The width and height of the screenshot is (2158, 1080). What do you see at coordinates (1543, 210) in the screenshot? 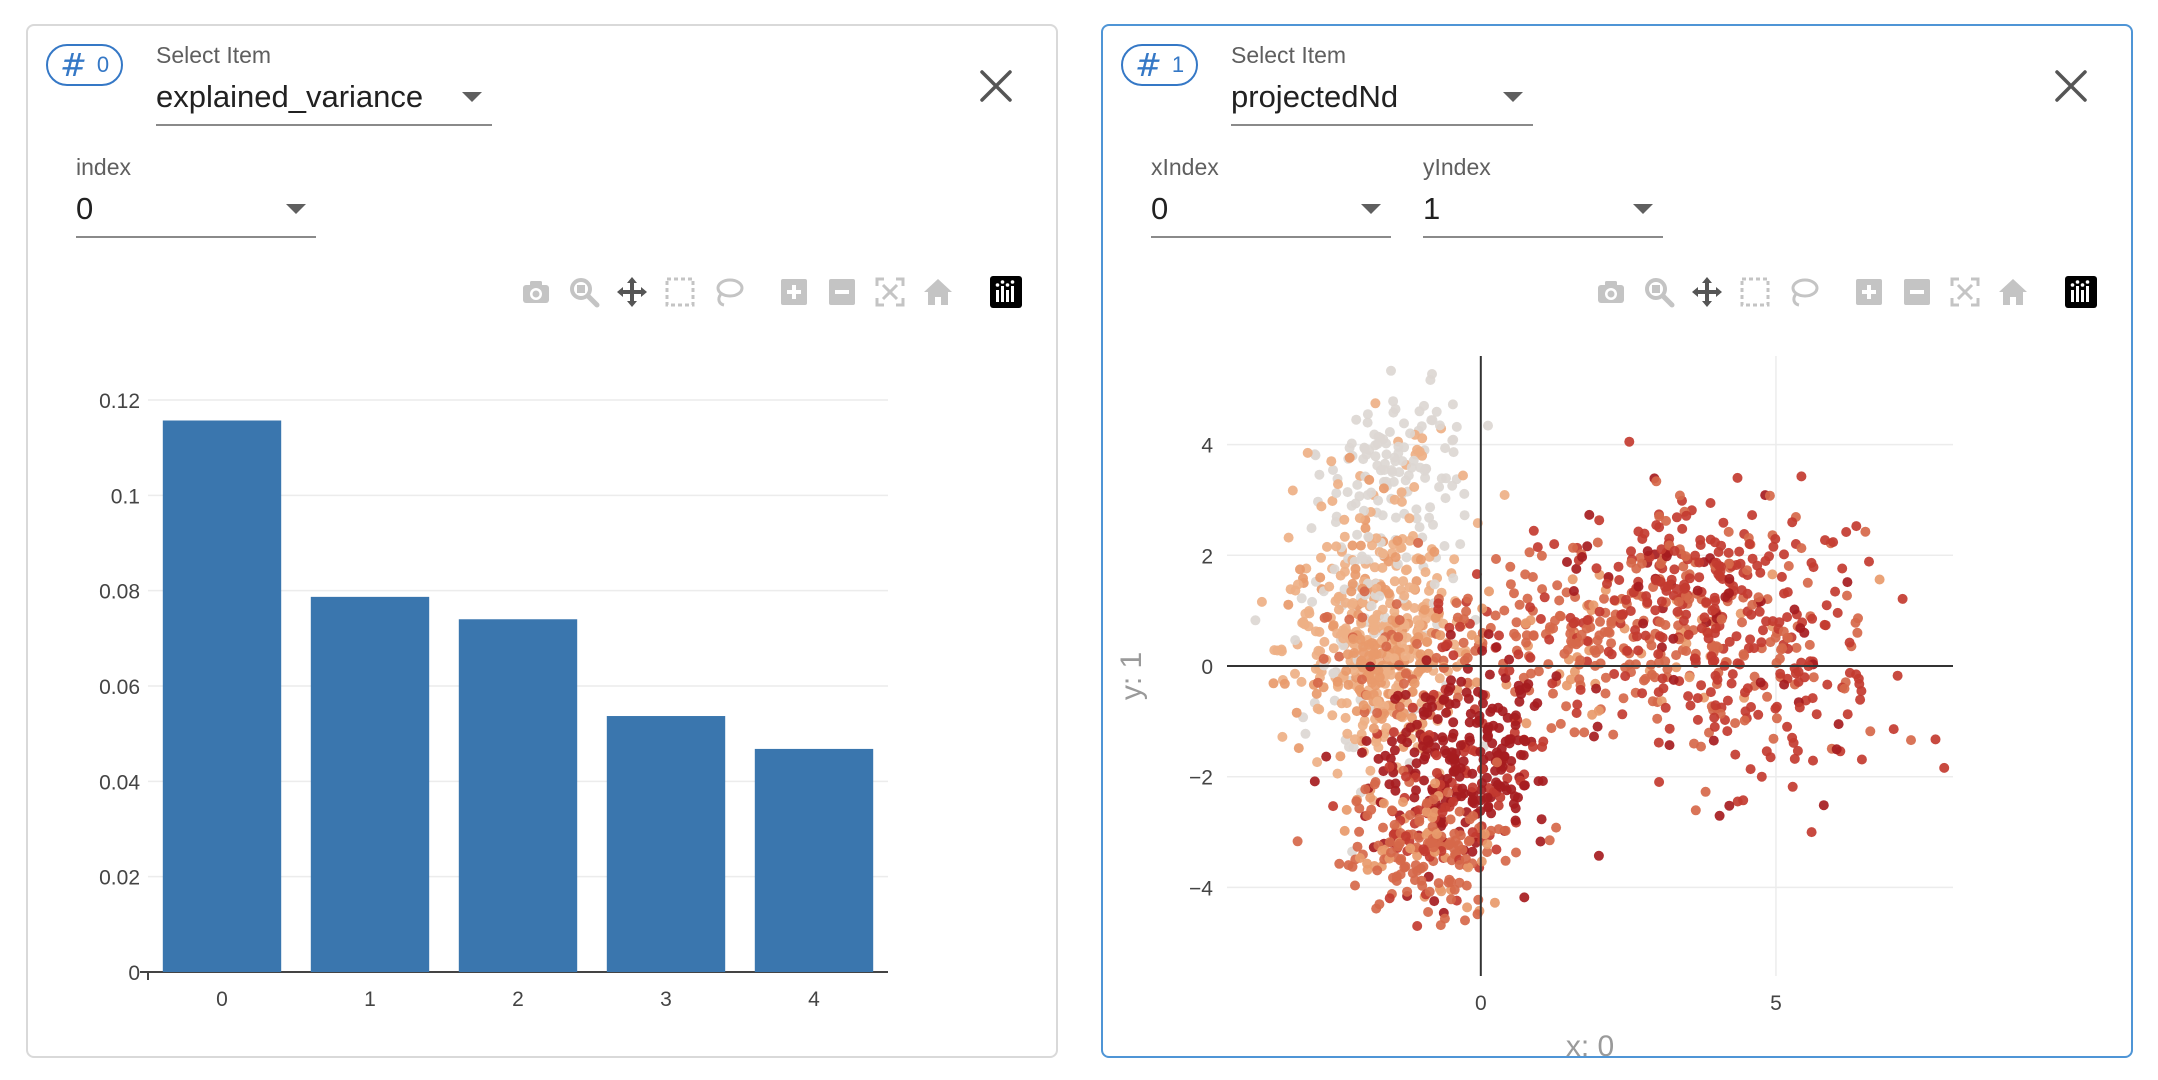
I see `y-index-box: 1` at bounding box center [1543, 210].